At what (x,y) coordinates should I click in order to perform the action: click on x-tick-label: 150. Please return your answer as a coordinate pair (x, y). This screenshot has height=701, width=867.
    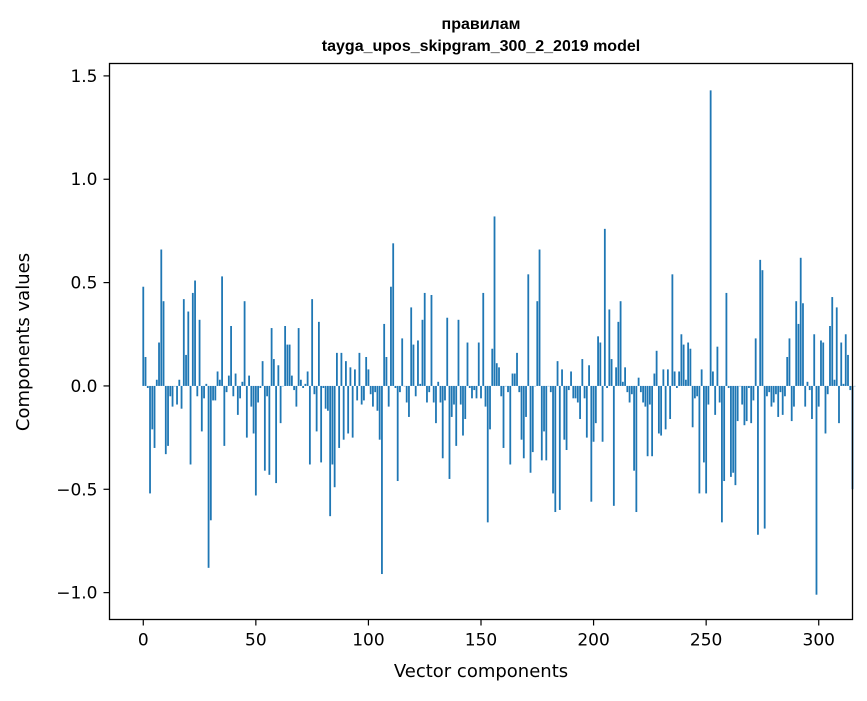
    Looking at the image, I should click on (481, 641).